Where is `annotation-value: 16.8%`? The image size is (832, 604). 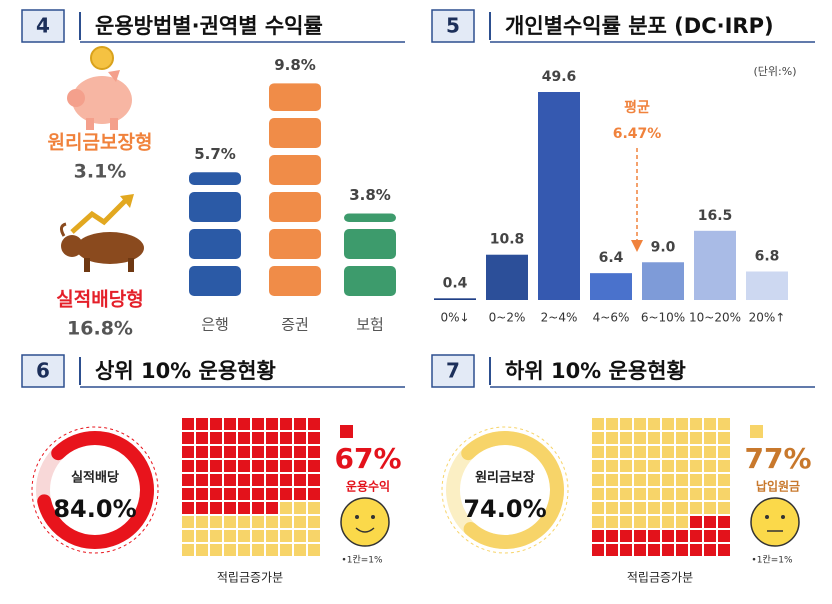
annotation-value: 16.8% is located at coordinates (100, 329).